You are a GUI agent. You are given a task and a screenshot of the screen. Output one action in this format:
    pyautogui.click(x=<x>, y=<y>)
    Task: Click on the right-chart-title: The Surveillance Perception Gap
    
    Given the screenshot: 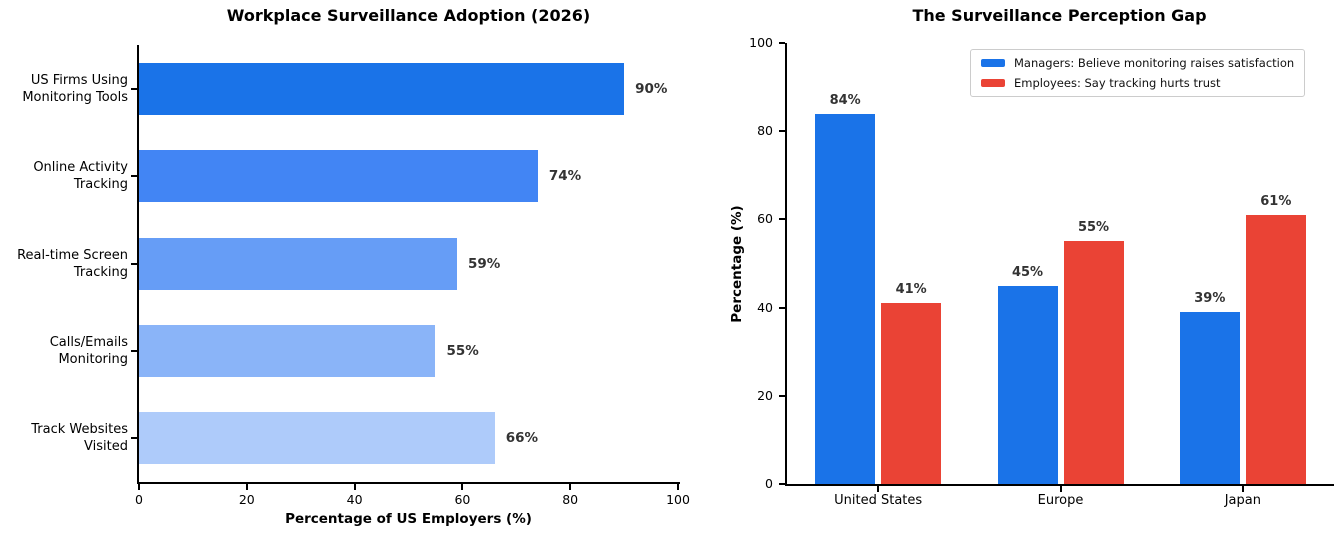 What is the action you would take?
    pyautogui.click(x=1059, y=15)
    